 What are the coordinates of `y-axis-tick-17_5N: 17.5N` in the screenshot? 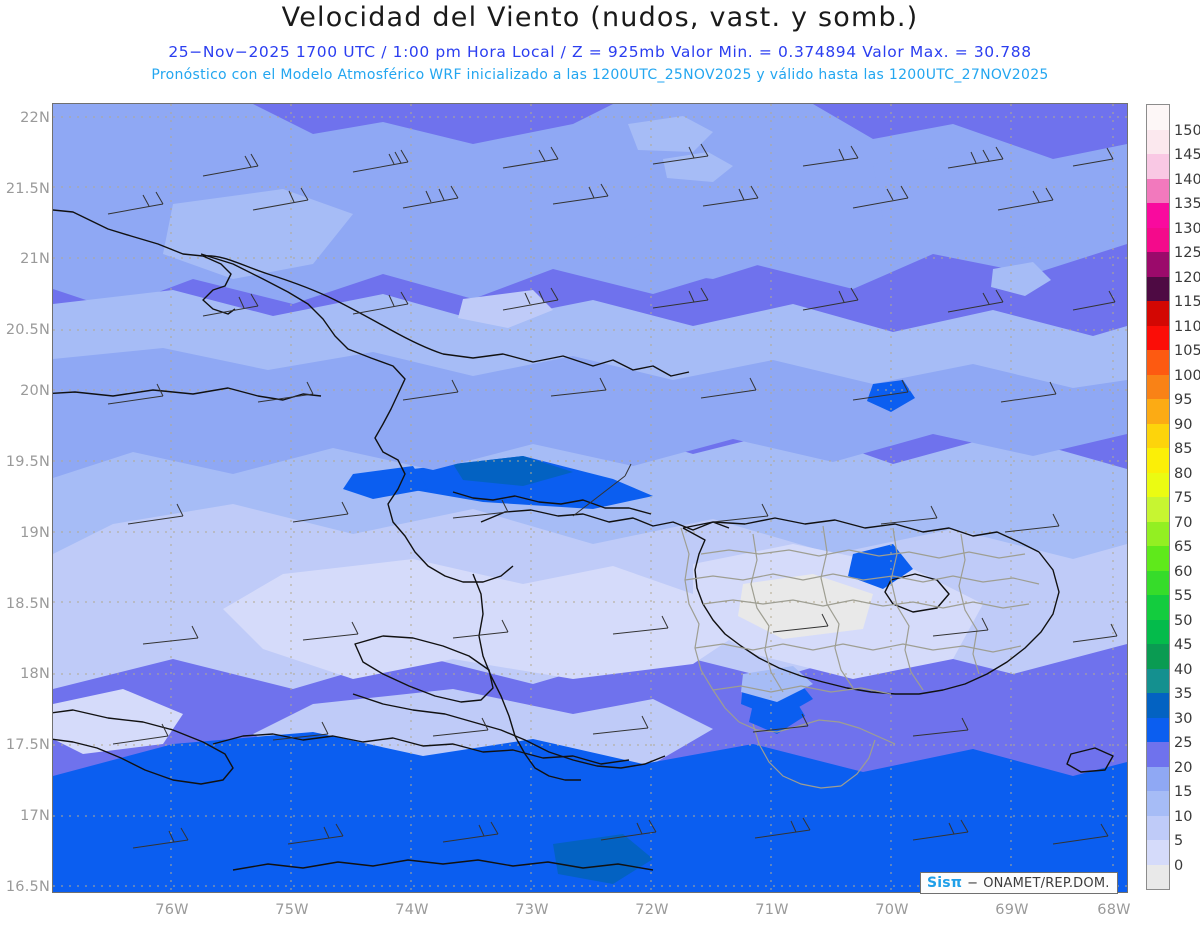 It's located at (27, 745).